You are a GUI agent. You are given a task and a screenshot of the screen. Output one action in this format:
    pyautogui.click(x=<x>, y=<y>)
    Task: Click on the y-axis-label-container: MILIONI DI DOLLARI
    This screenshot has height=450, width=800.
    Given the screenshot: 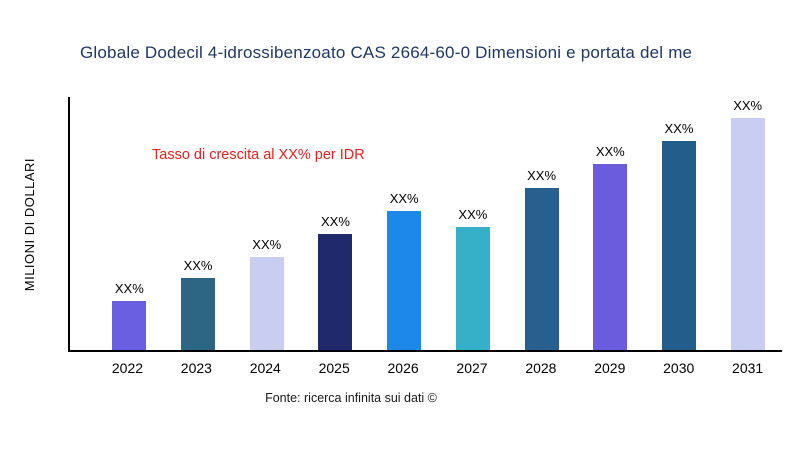 What is the action you would take?
    pyautogui.click(x=29, y=224)
    